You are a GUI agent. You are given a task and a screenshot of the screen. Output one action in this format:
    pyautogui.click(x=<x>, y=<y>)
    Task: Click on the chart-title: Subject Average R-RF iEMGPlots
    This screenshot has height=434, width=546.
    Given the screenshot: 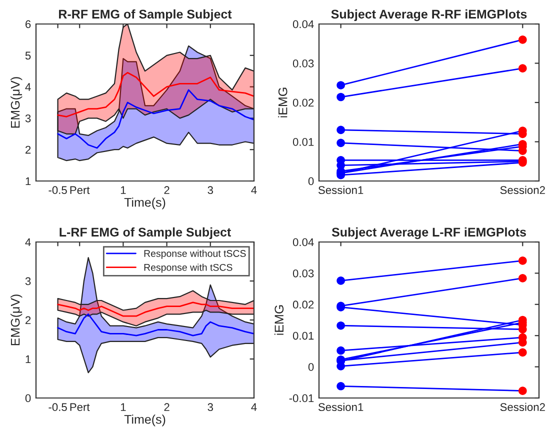 What is the action you would take?
    pyautogui.click(x=429, y=15)
    